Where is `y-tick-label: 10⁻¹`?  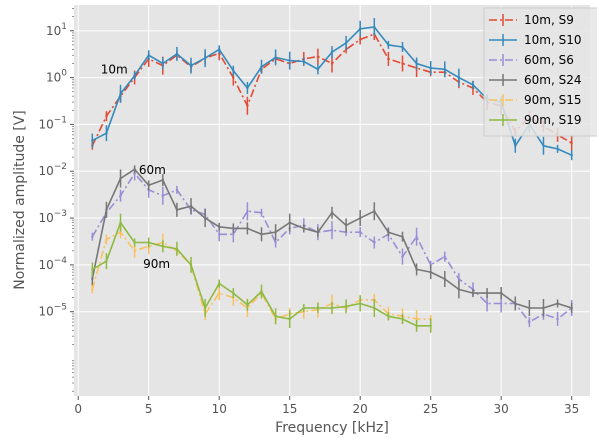 y-tick-label: 10⁻¹ is located at coordinates (52, 123).